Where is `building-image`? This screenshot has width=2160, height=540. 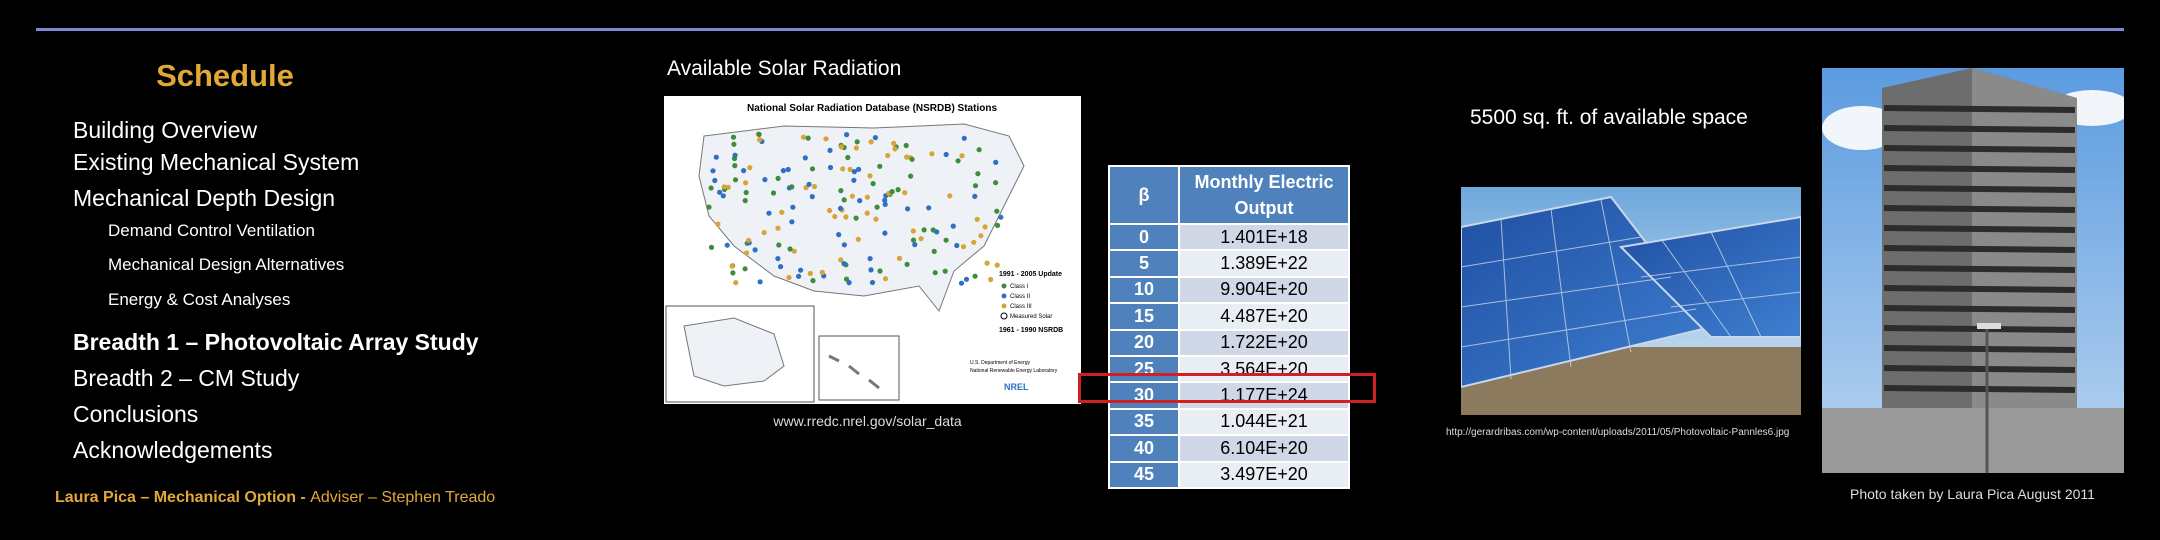
building-image is located at coordinates (1977, 270).